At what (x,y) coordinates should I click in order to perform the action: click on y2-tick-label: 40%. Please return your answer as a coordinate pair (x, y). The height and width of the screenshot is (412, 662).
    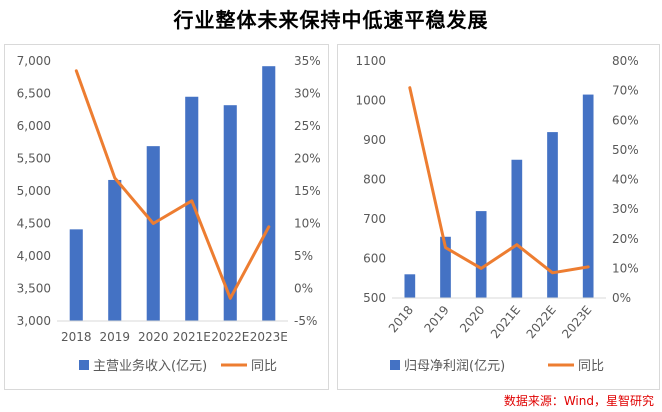
    Looking at the image, I should click on (625, 180).